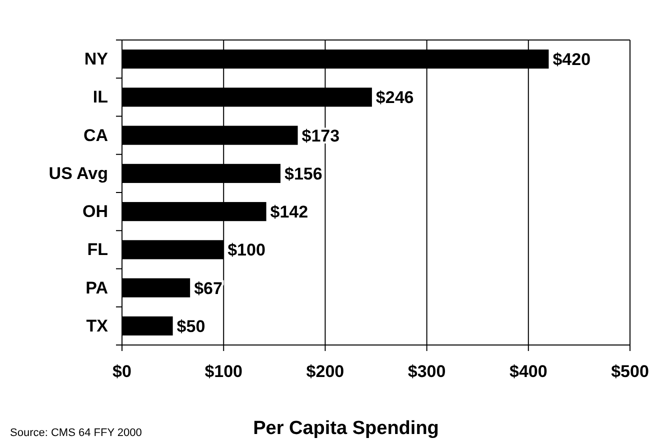  What do you see at coordinates (97, 288) in the screenshot?
I see `y-tick-label: PA` at bounding box center [97, 288].